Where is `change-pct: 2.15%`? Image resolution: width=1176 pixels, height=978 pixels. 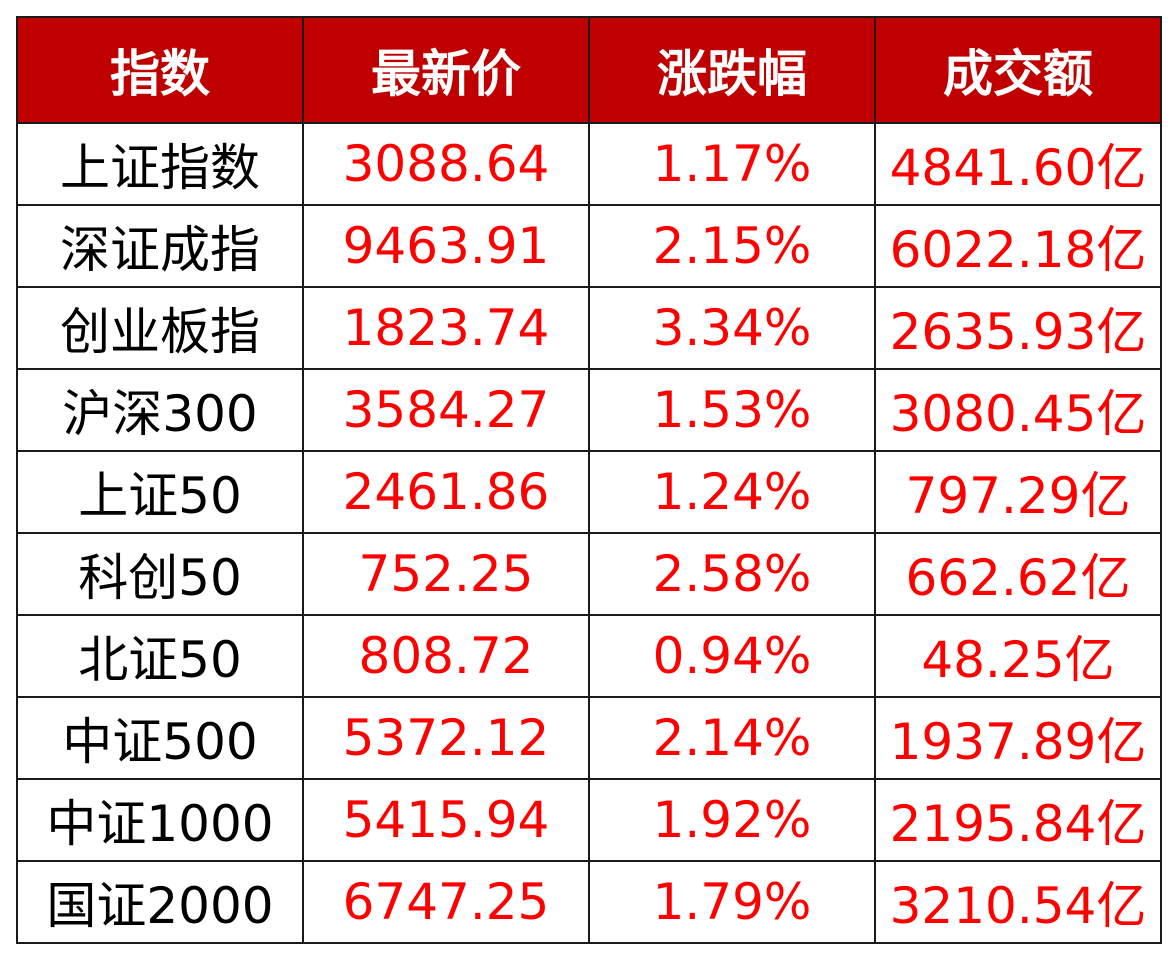 change-pct: 2.15% is located at coordinates (732, 246).